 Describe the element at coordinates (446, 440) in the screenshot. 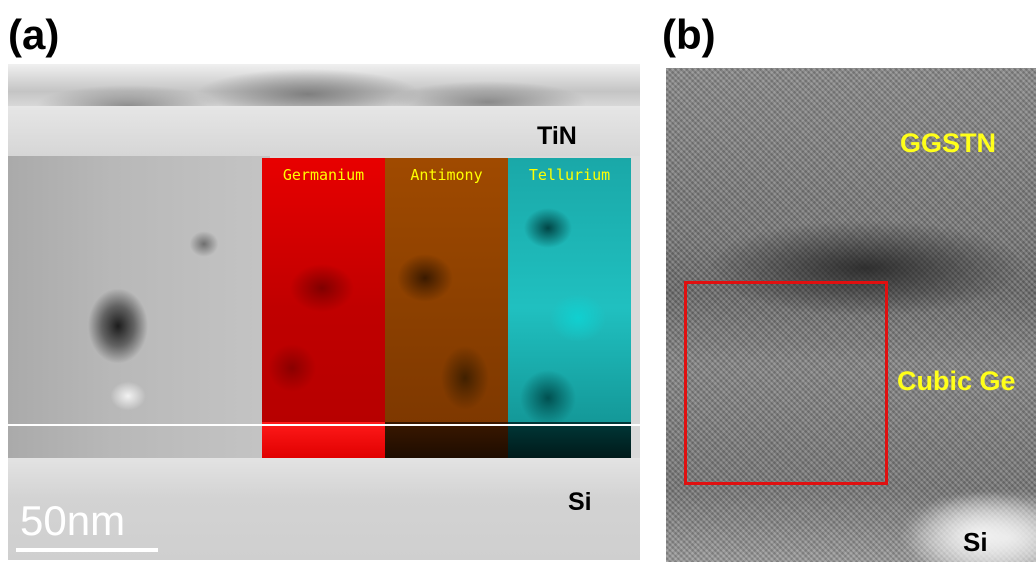

I see `antimony-map-bottom` at that location.